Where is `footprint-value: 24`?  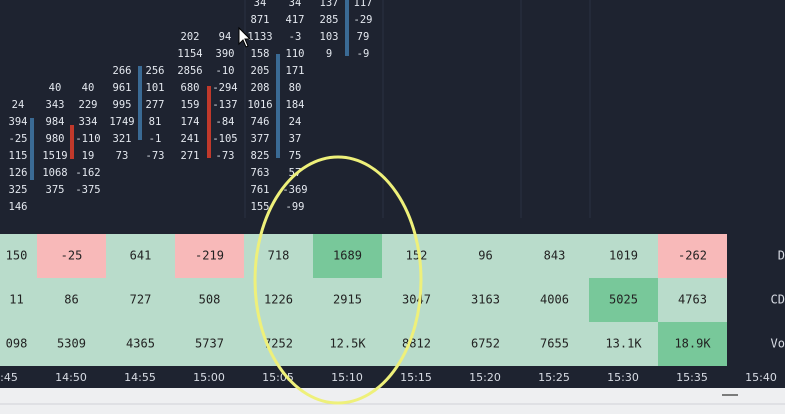
footprint-value: 24 is located at coordinates (18, 105).